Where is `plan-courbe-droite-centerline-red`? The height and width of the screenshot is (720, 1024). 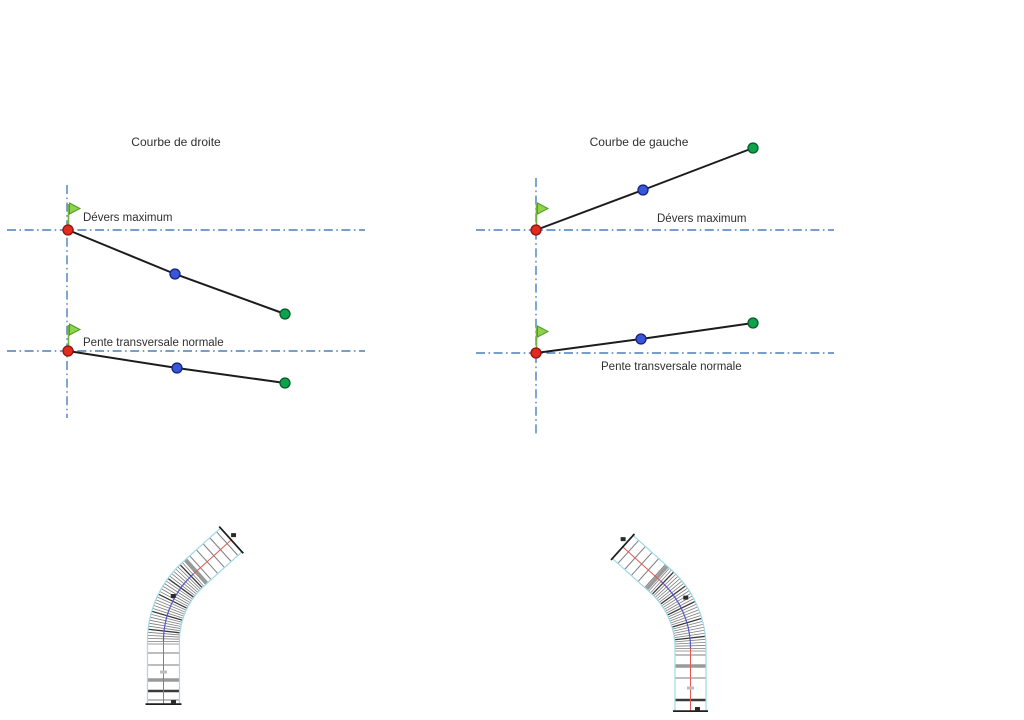
plan-courbe-droite-centerline-red is located at coordinates (212, 556).